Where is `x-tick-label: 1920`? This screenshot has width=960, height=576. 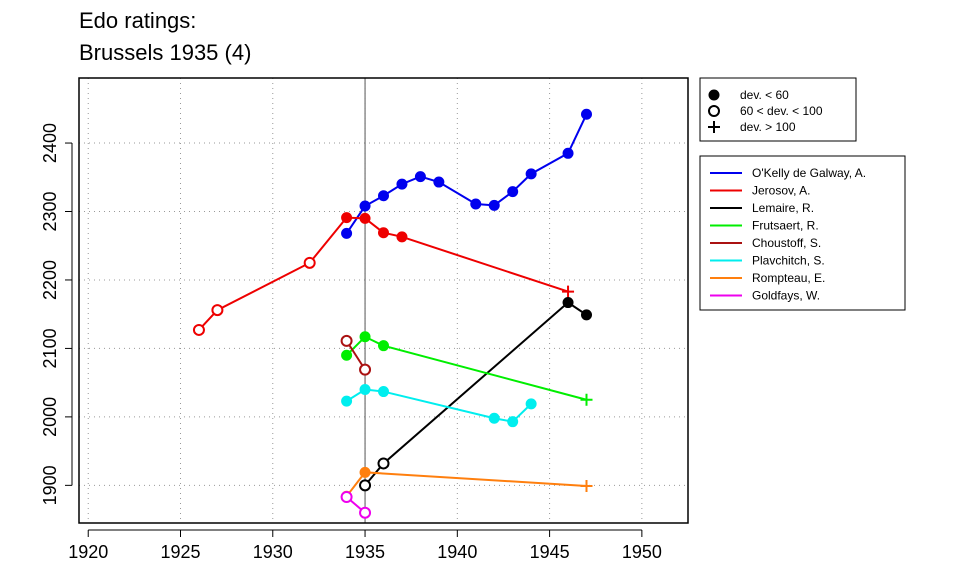
x-tick-label: 1920 is located at coordinates (88, 552).